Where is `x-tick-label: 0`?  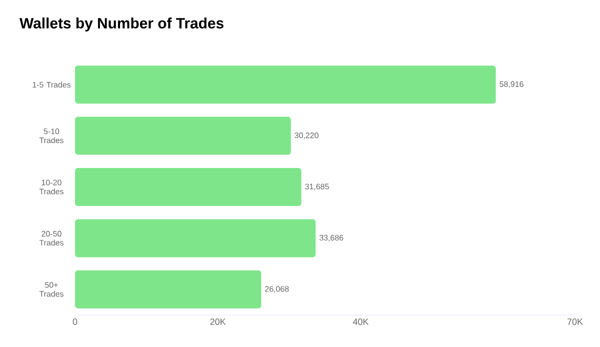
x-tick-label: 0 is located at coordinates (75, 321).